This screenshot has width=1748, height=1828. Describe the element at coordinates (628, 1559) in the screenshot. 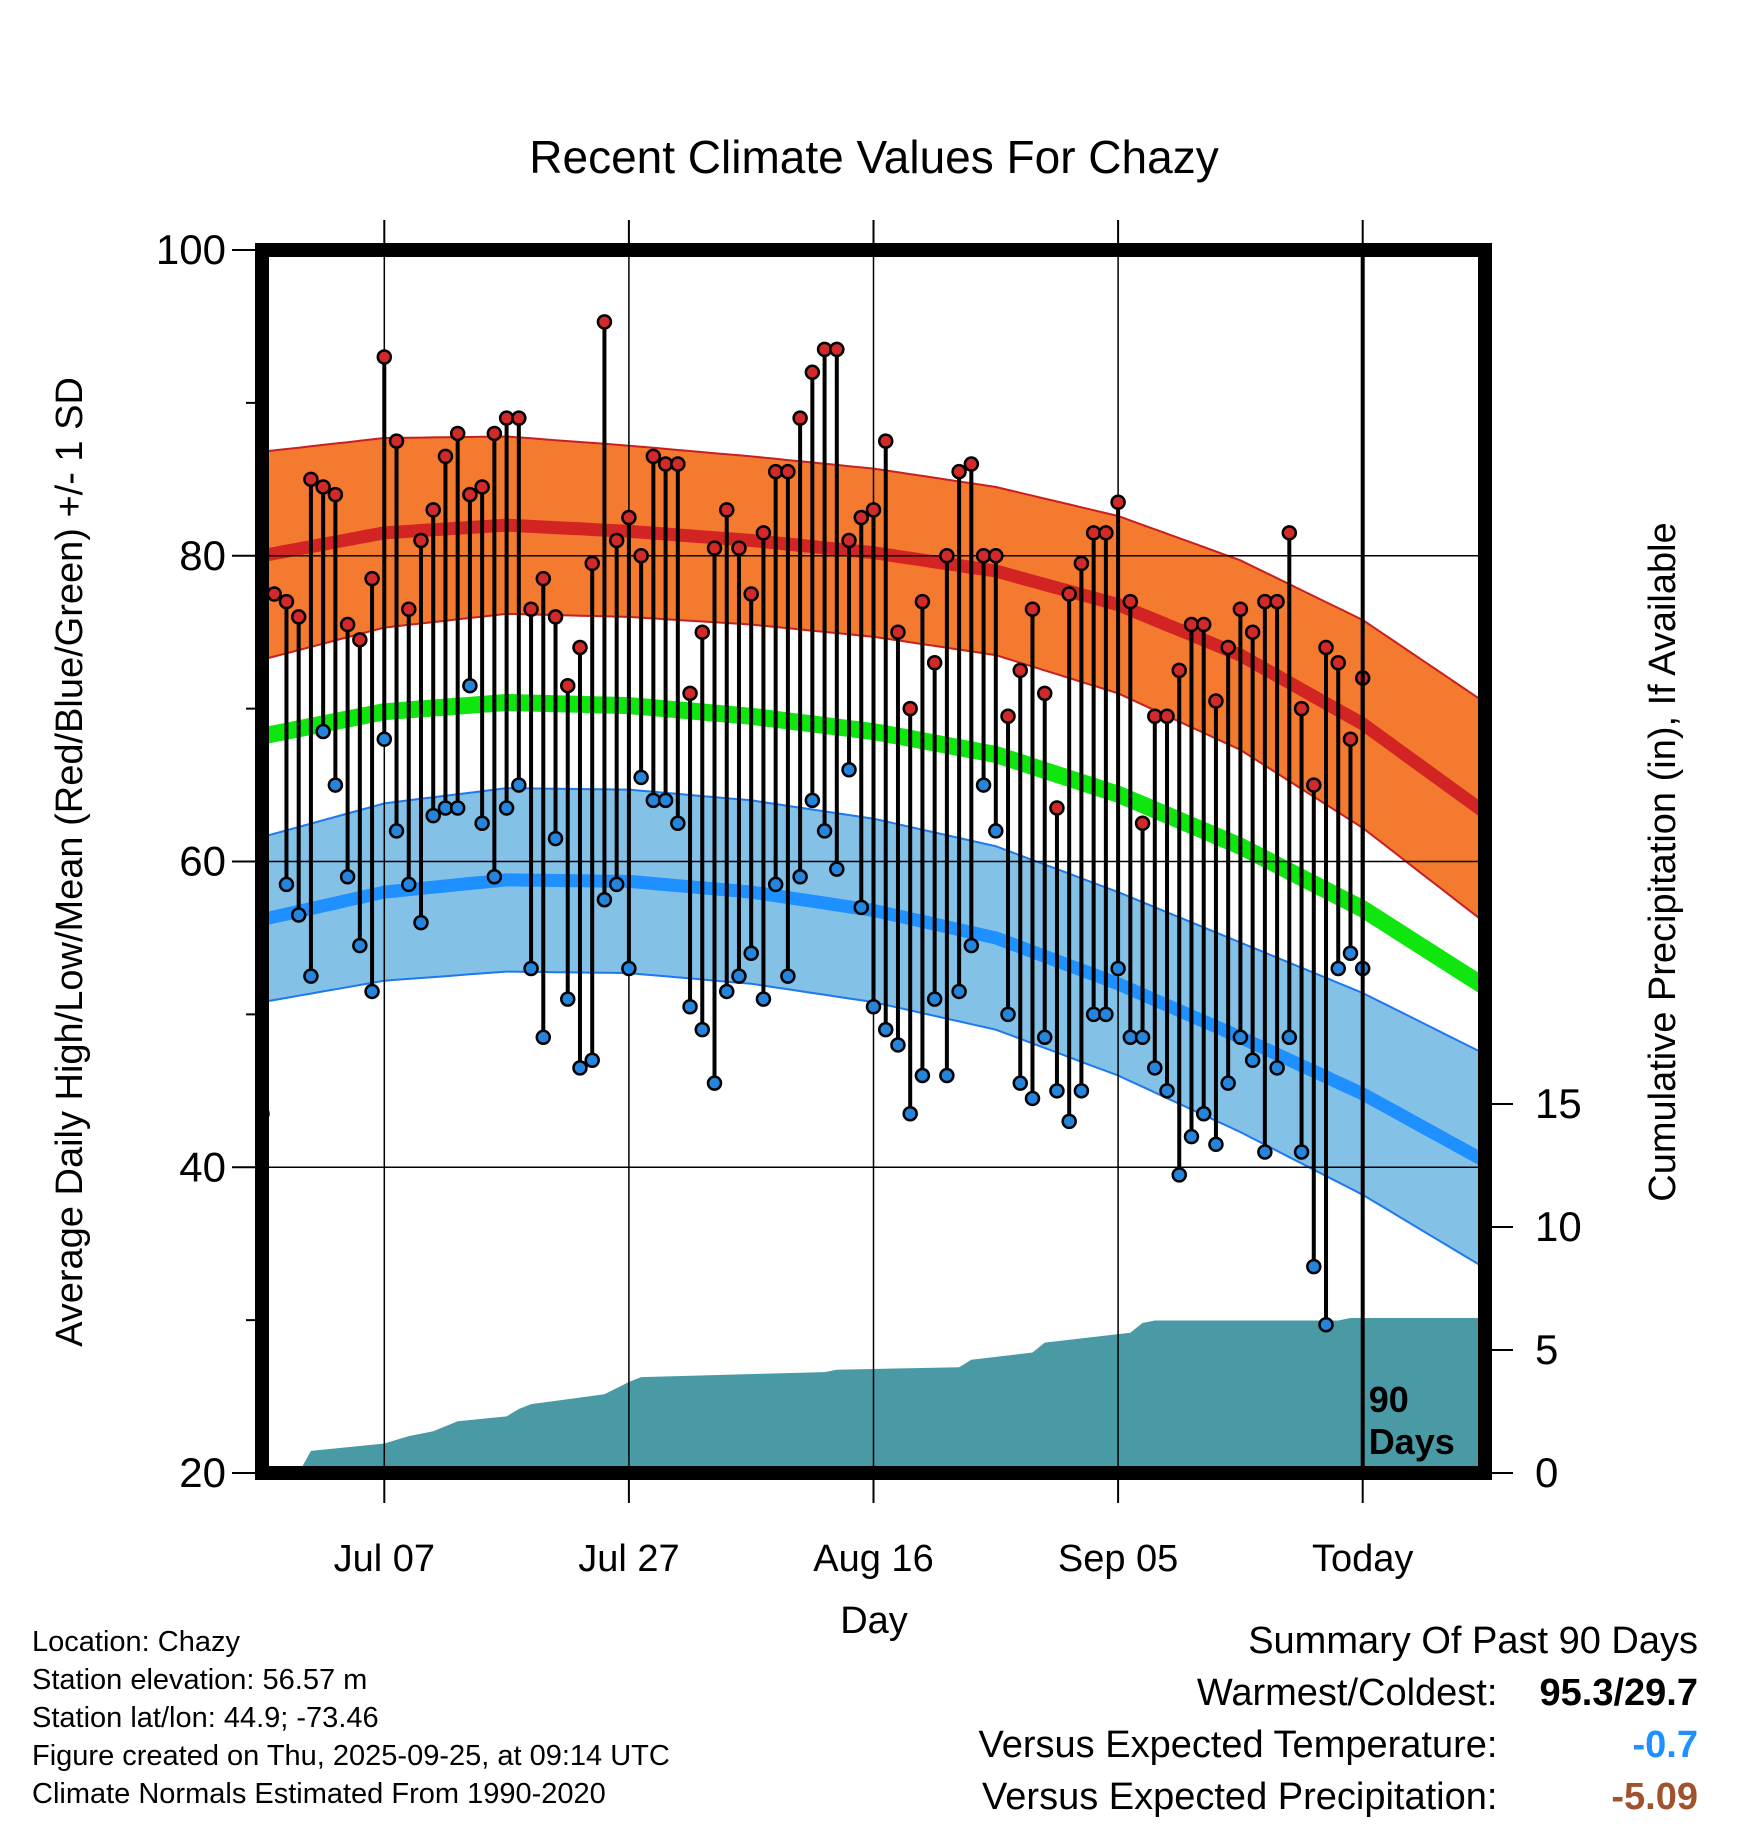

I see `x-tick-label: Jul 27` at that location.